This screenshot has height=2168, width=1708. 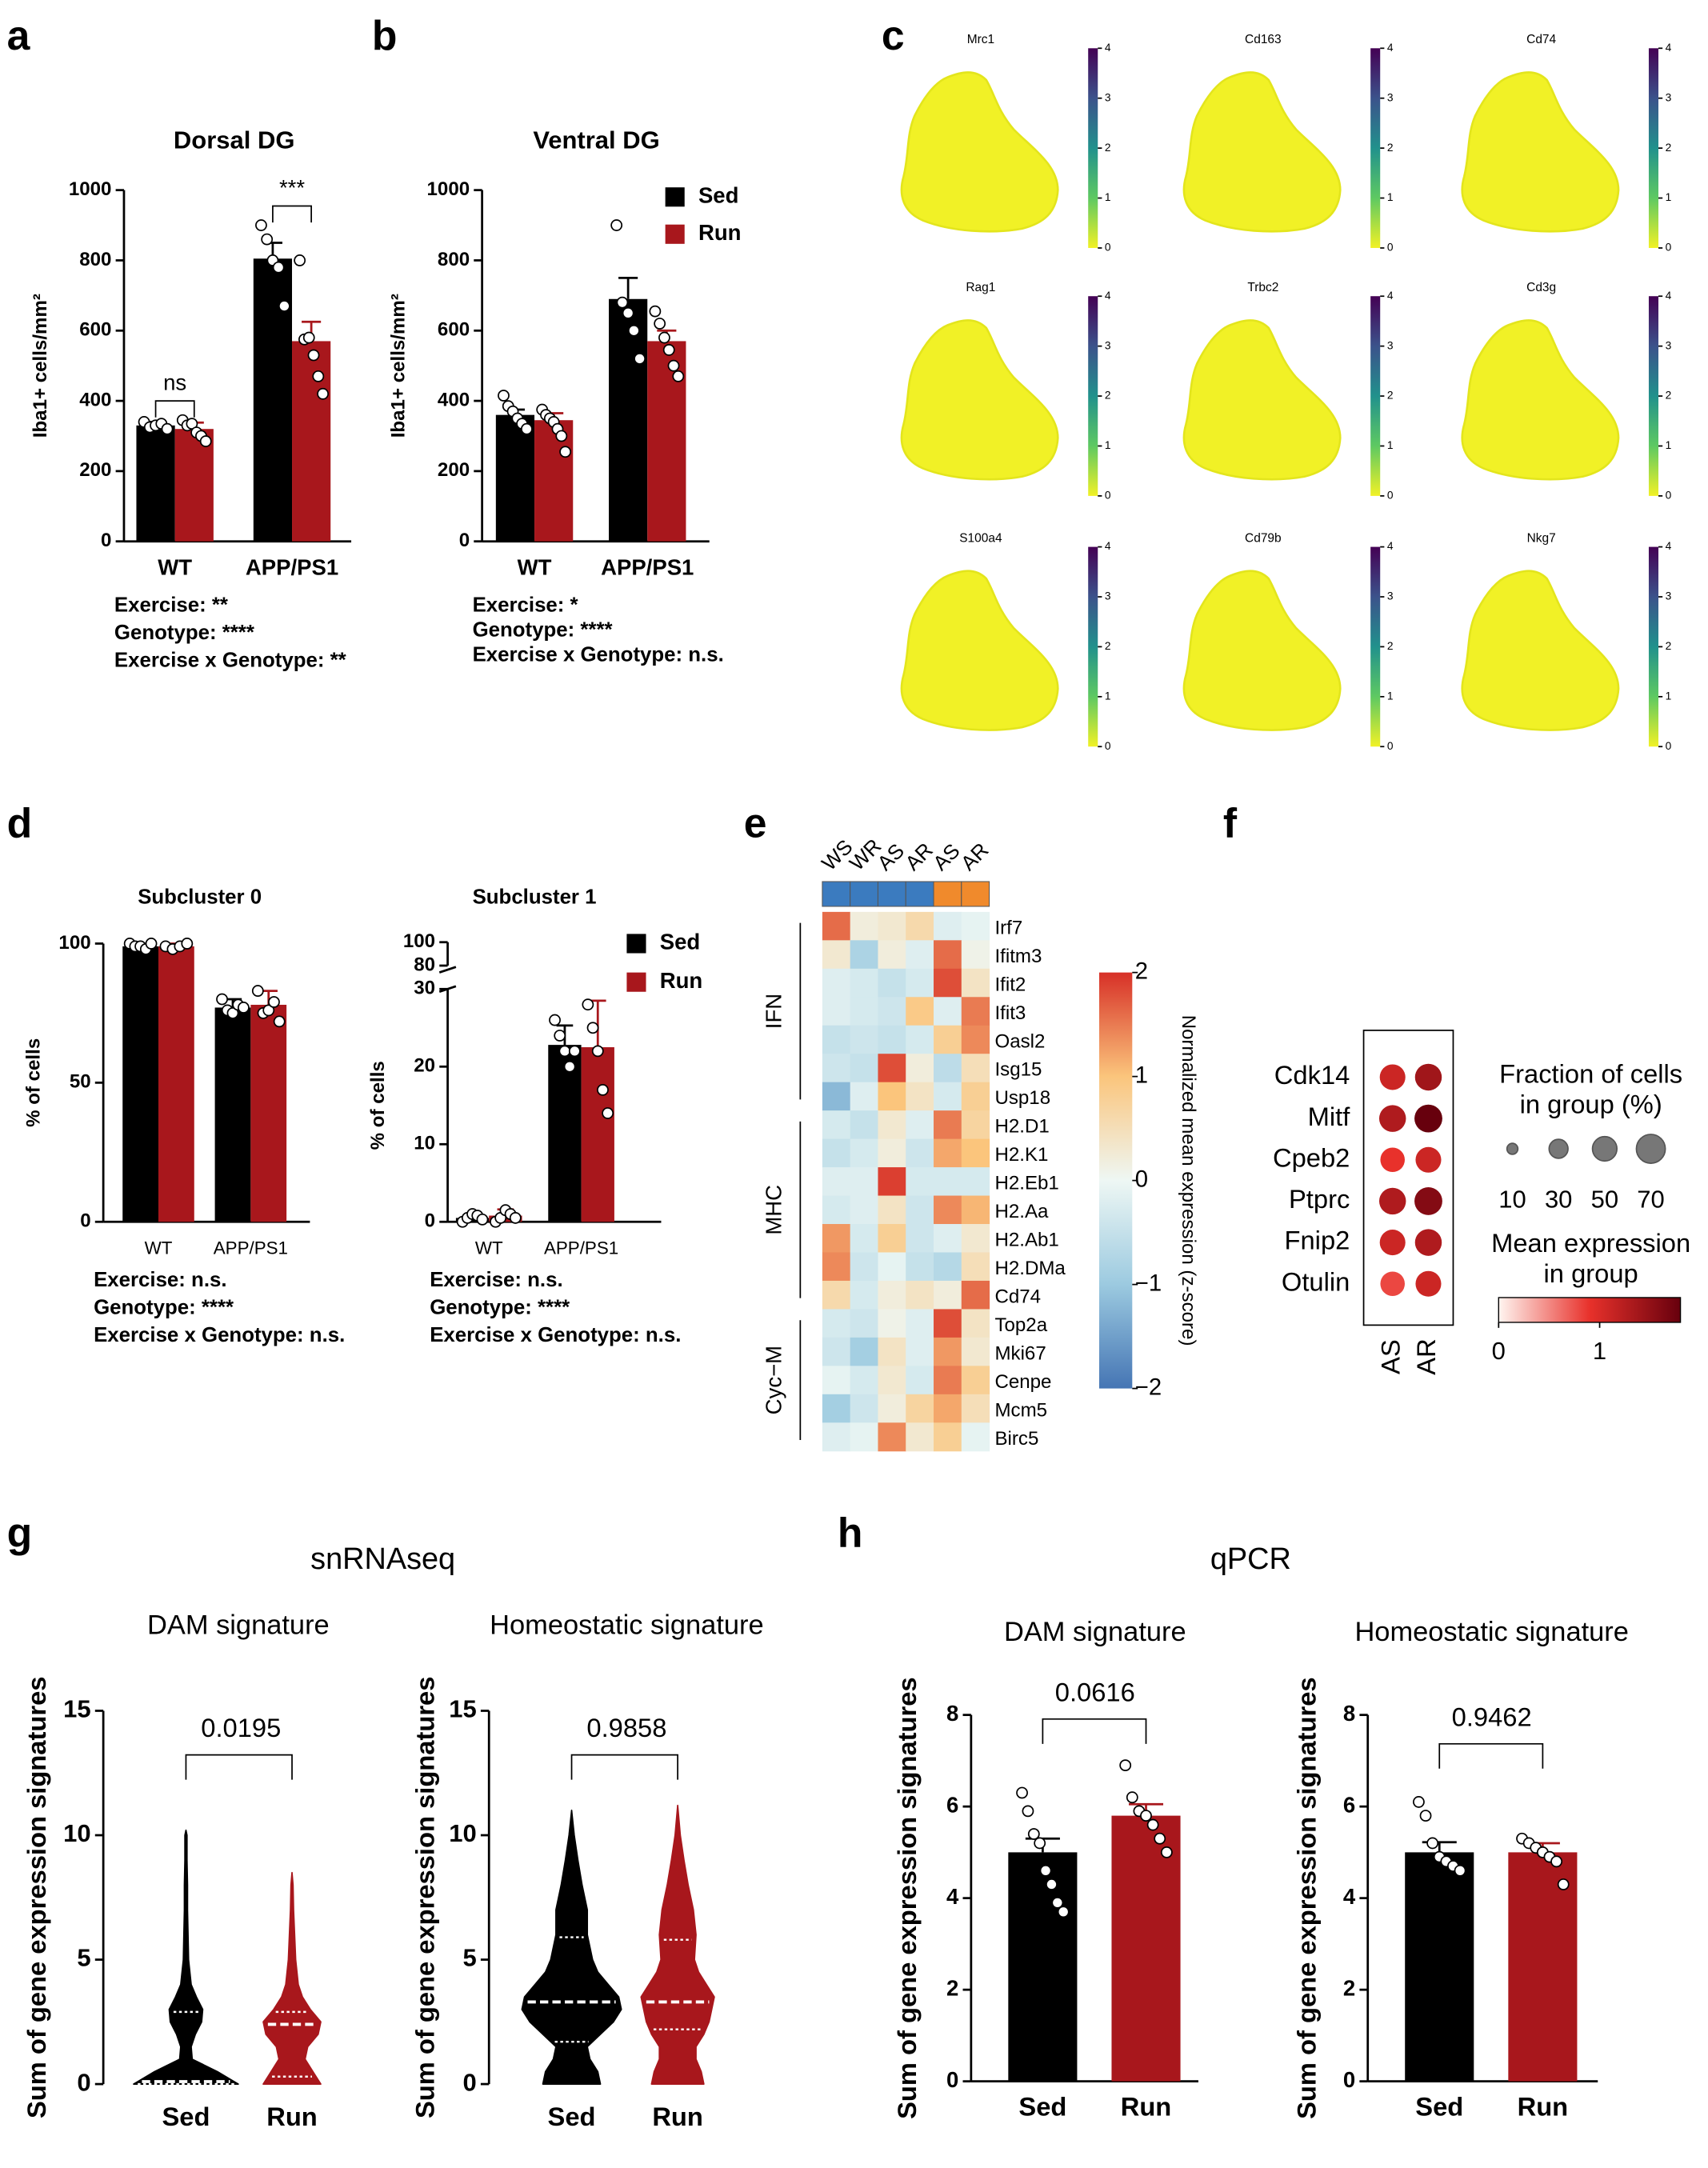 I want to click on gene-label: Otulin, so click(x=1316, y=1281).